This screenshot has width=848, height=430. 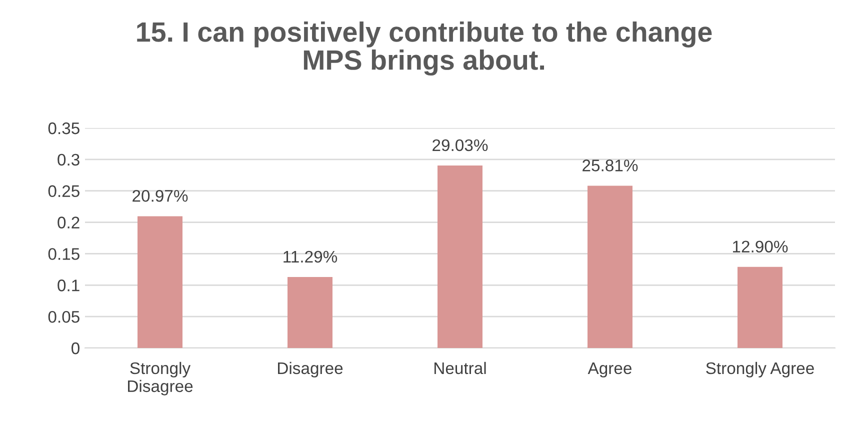 I want to click on data-label: 20.97%, so click(x=160, y=196).